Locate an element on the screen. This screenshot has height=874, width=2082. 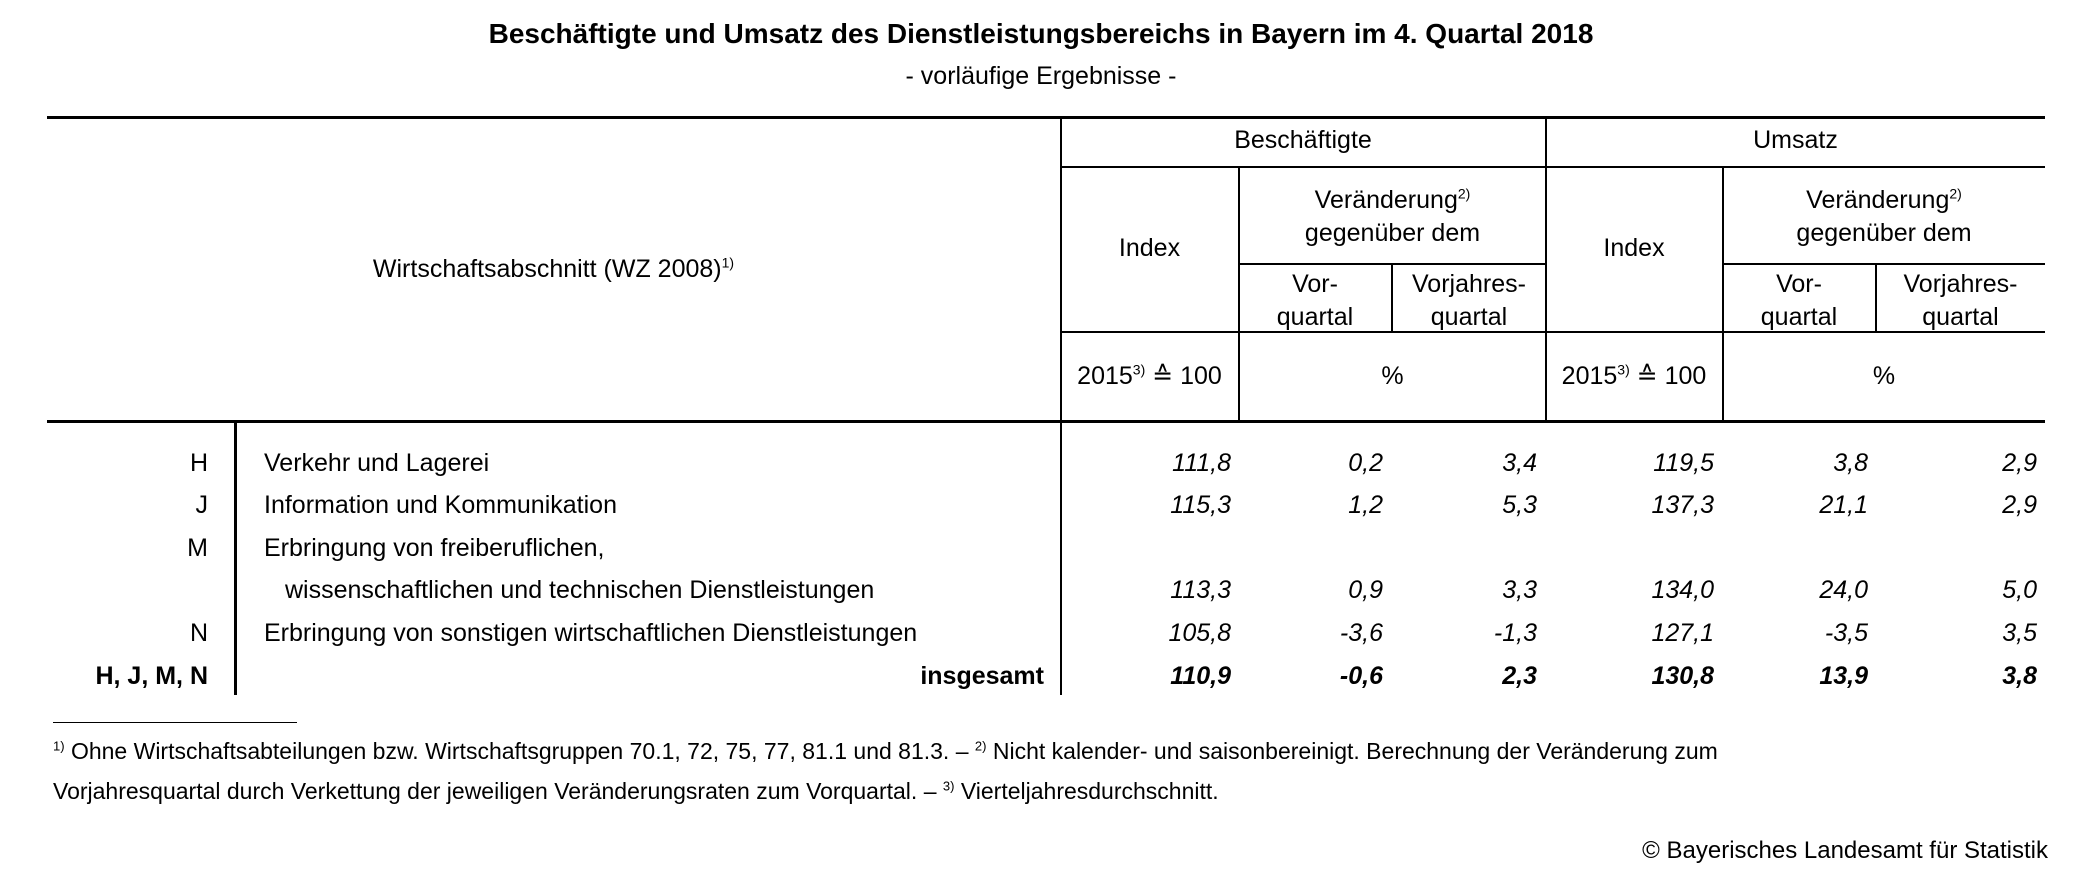
stub-header: Wirtschaftsabschnitt (WZ 2008)1) is located at coordinates (553, 268).